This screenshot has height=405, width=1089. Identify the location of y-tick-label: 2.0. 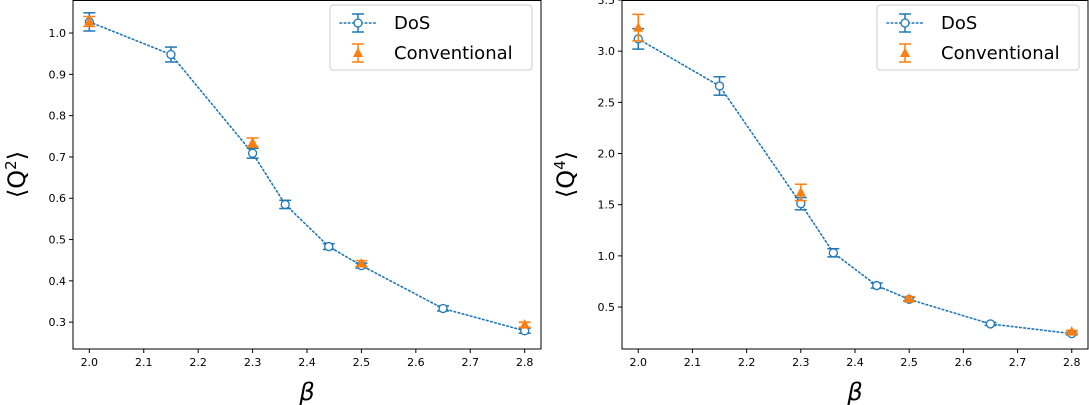
(607, 154).